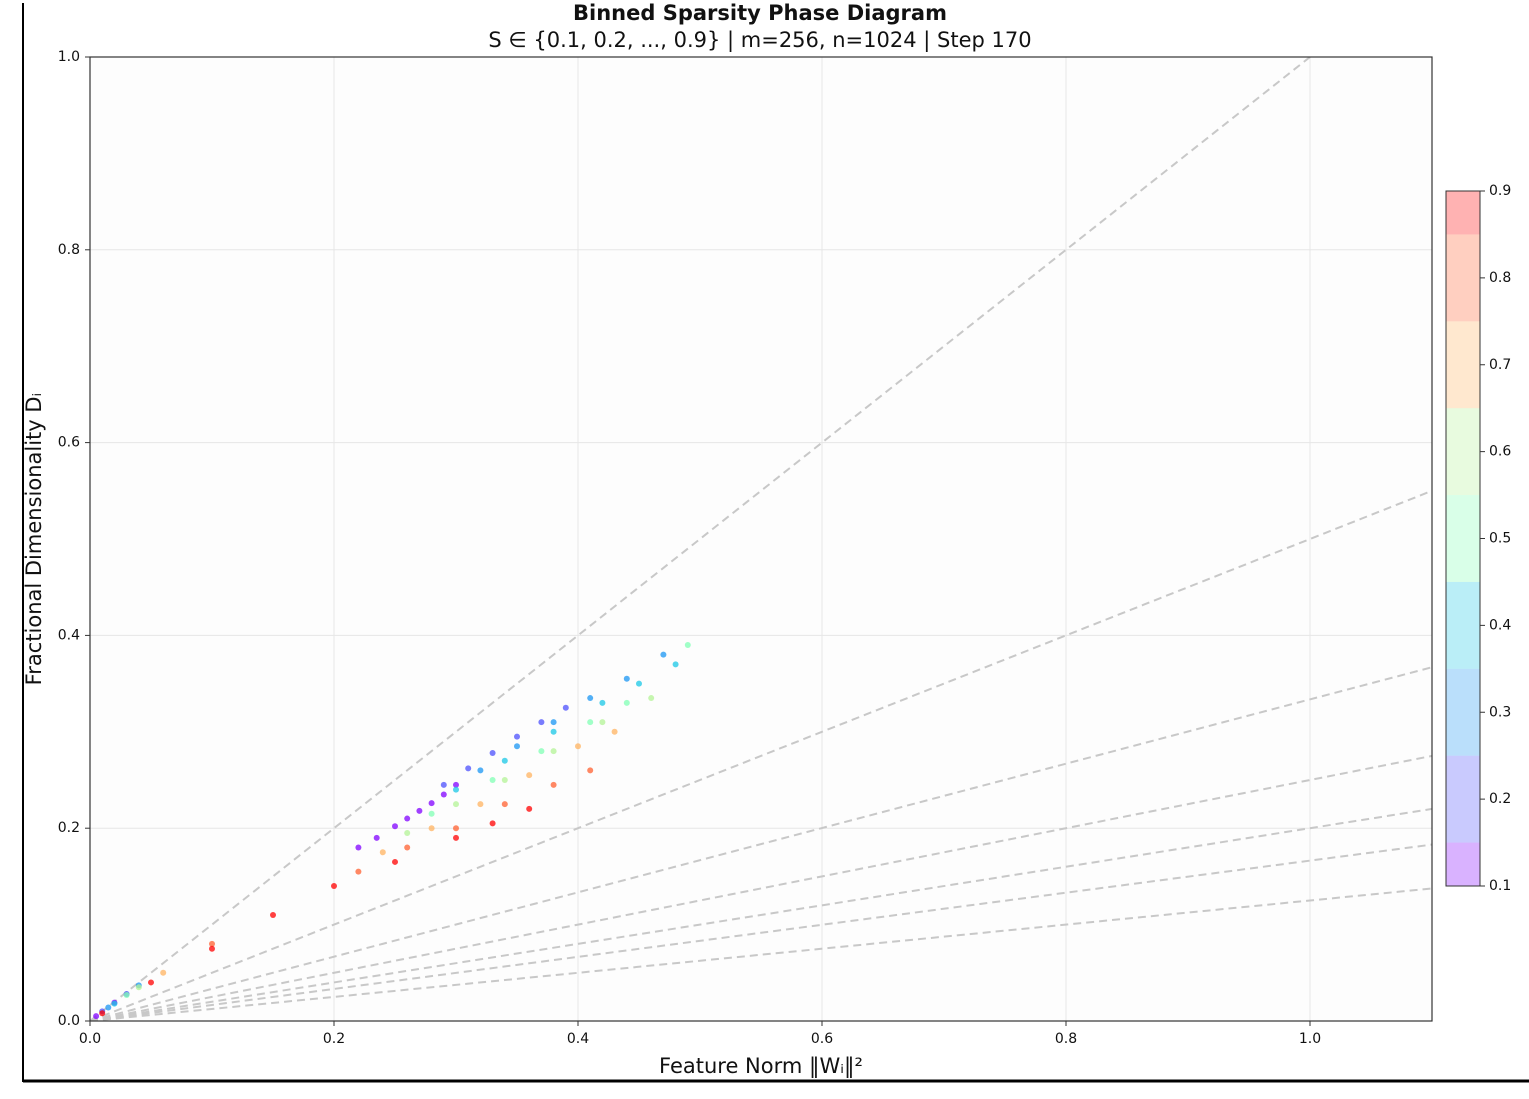 The height and width of the screenshot is (1099, 1529). I want to click on x-tick-label: 0.6, so click(822, 1039).